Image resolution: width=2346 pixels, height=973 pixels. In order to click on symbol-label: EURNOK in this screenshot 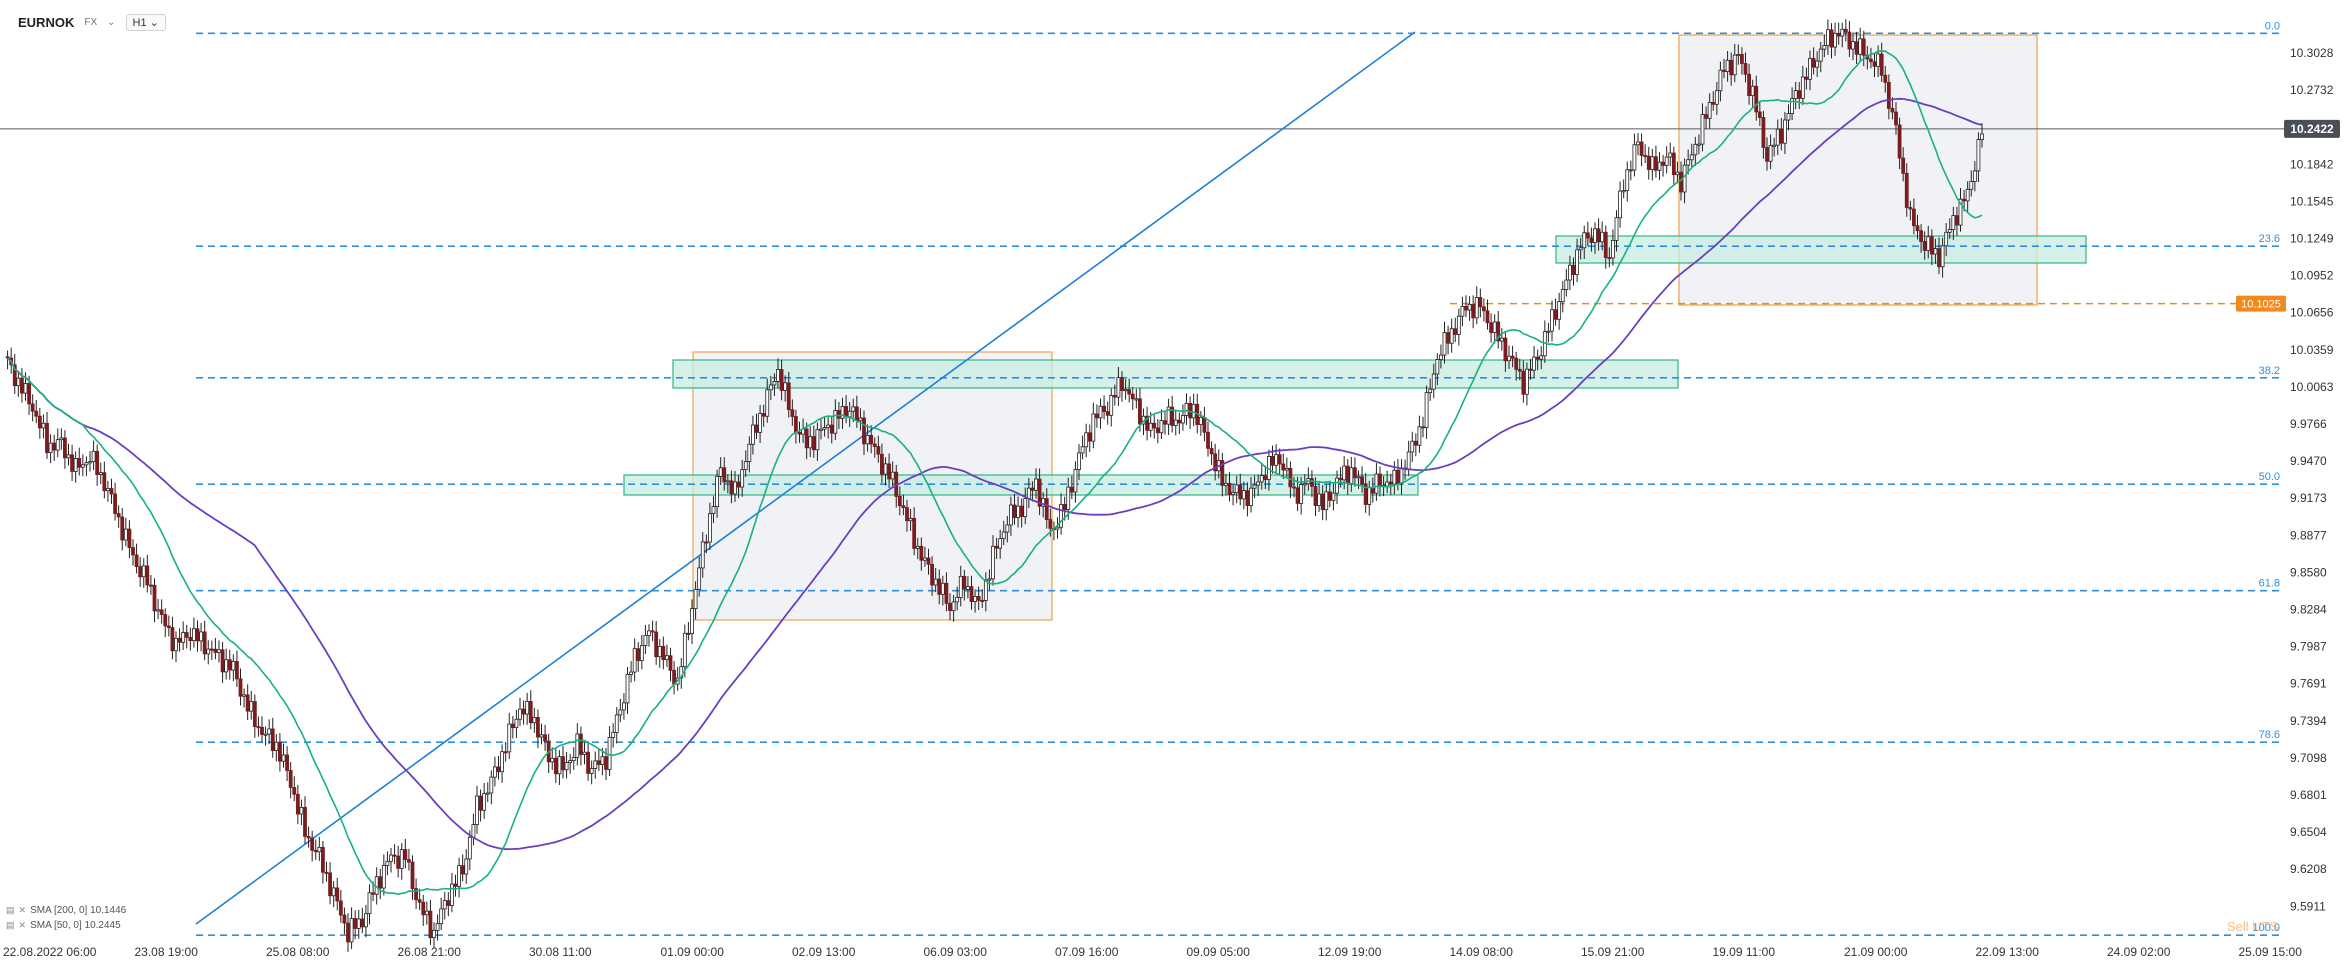, I will do `click(46, 22)`.